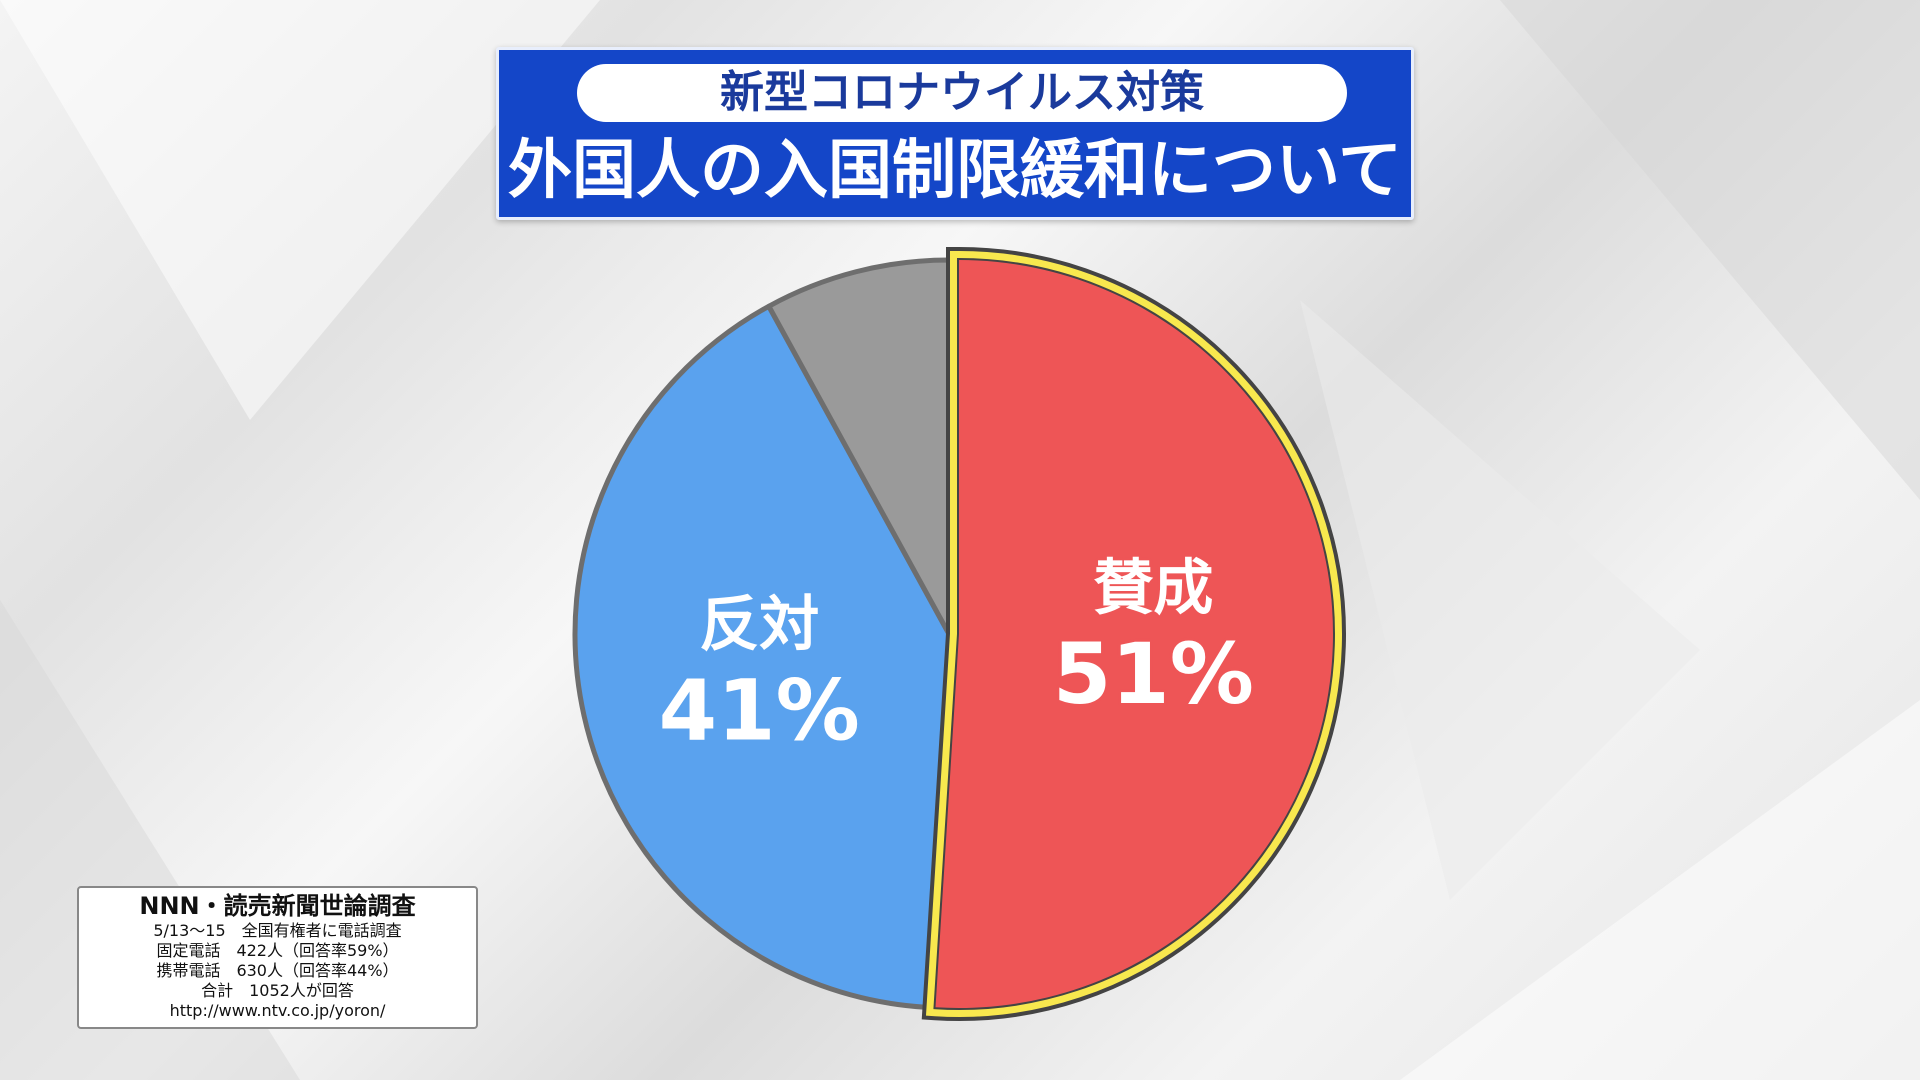 The height and width of the screenshot is (1080, 1920). What do you see at coordinates (759, 710) in the screenshot?
I see `value-label: 41%` at bounding box center [759, 710].